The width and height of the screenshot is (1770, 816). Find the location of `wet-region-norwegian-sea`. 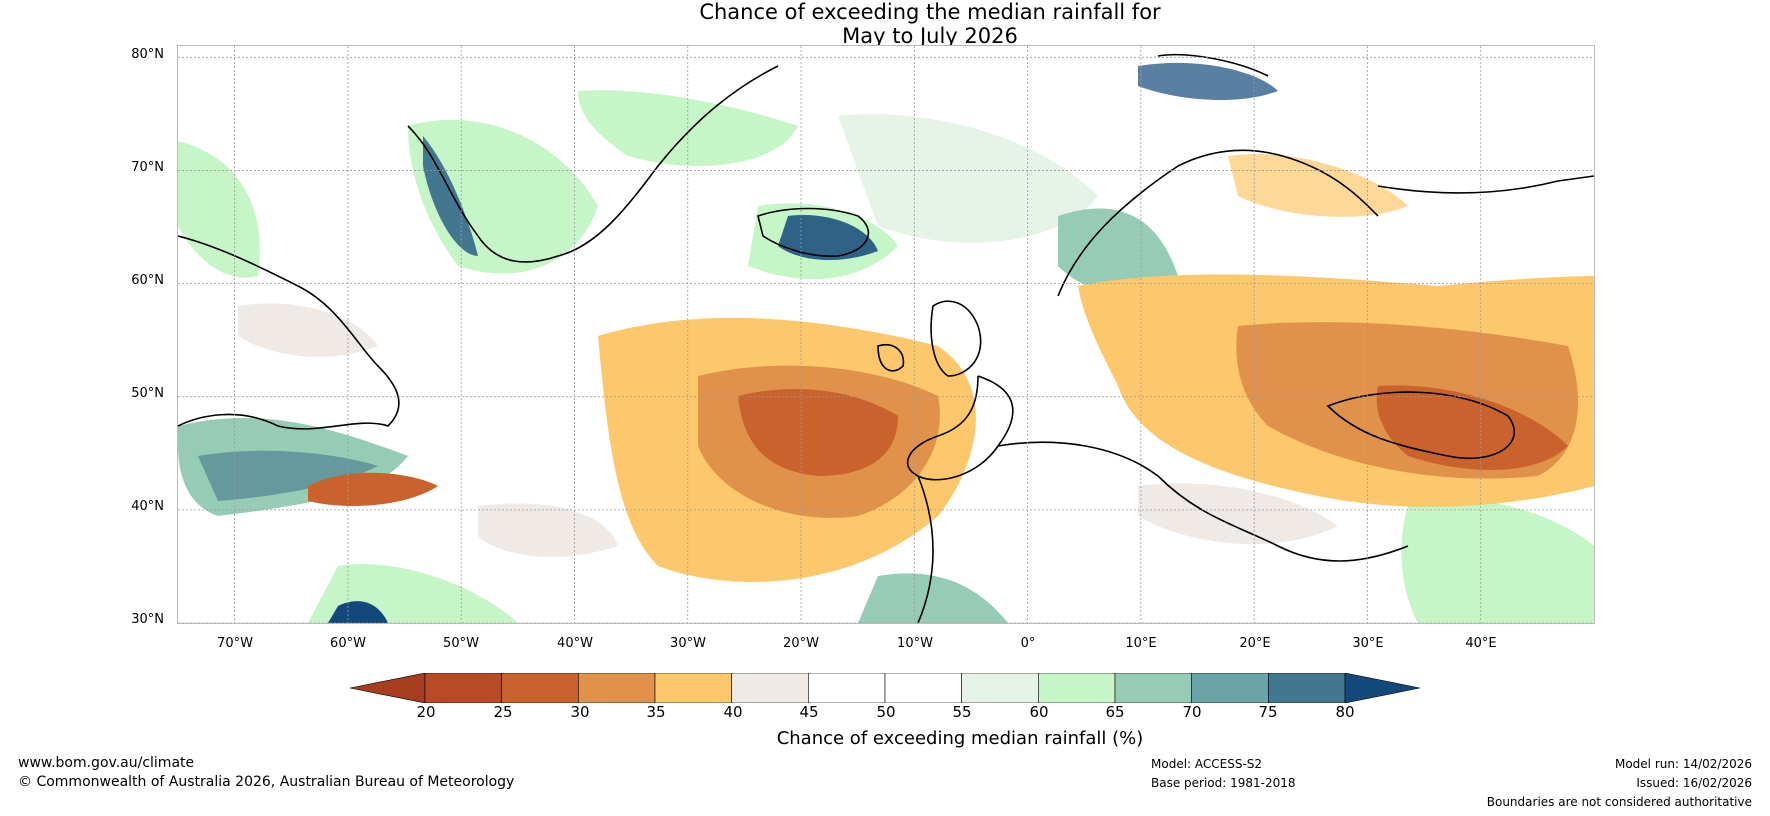

wet-region-norwegian-sea is located at coordinates (968, 178).